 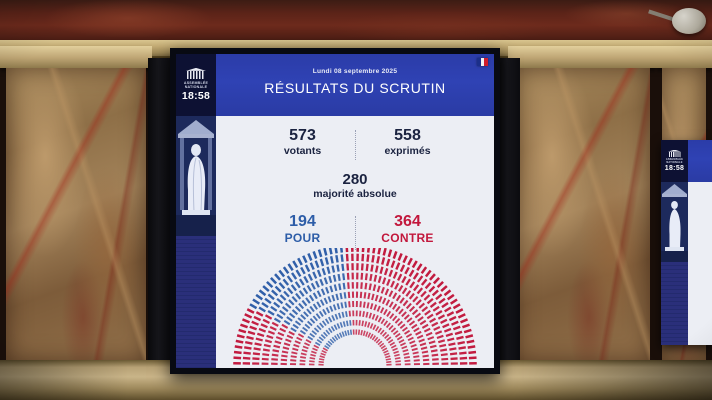 I want to click on votants-label: votants, so click(x=302, y=150).